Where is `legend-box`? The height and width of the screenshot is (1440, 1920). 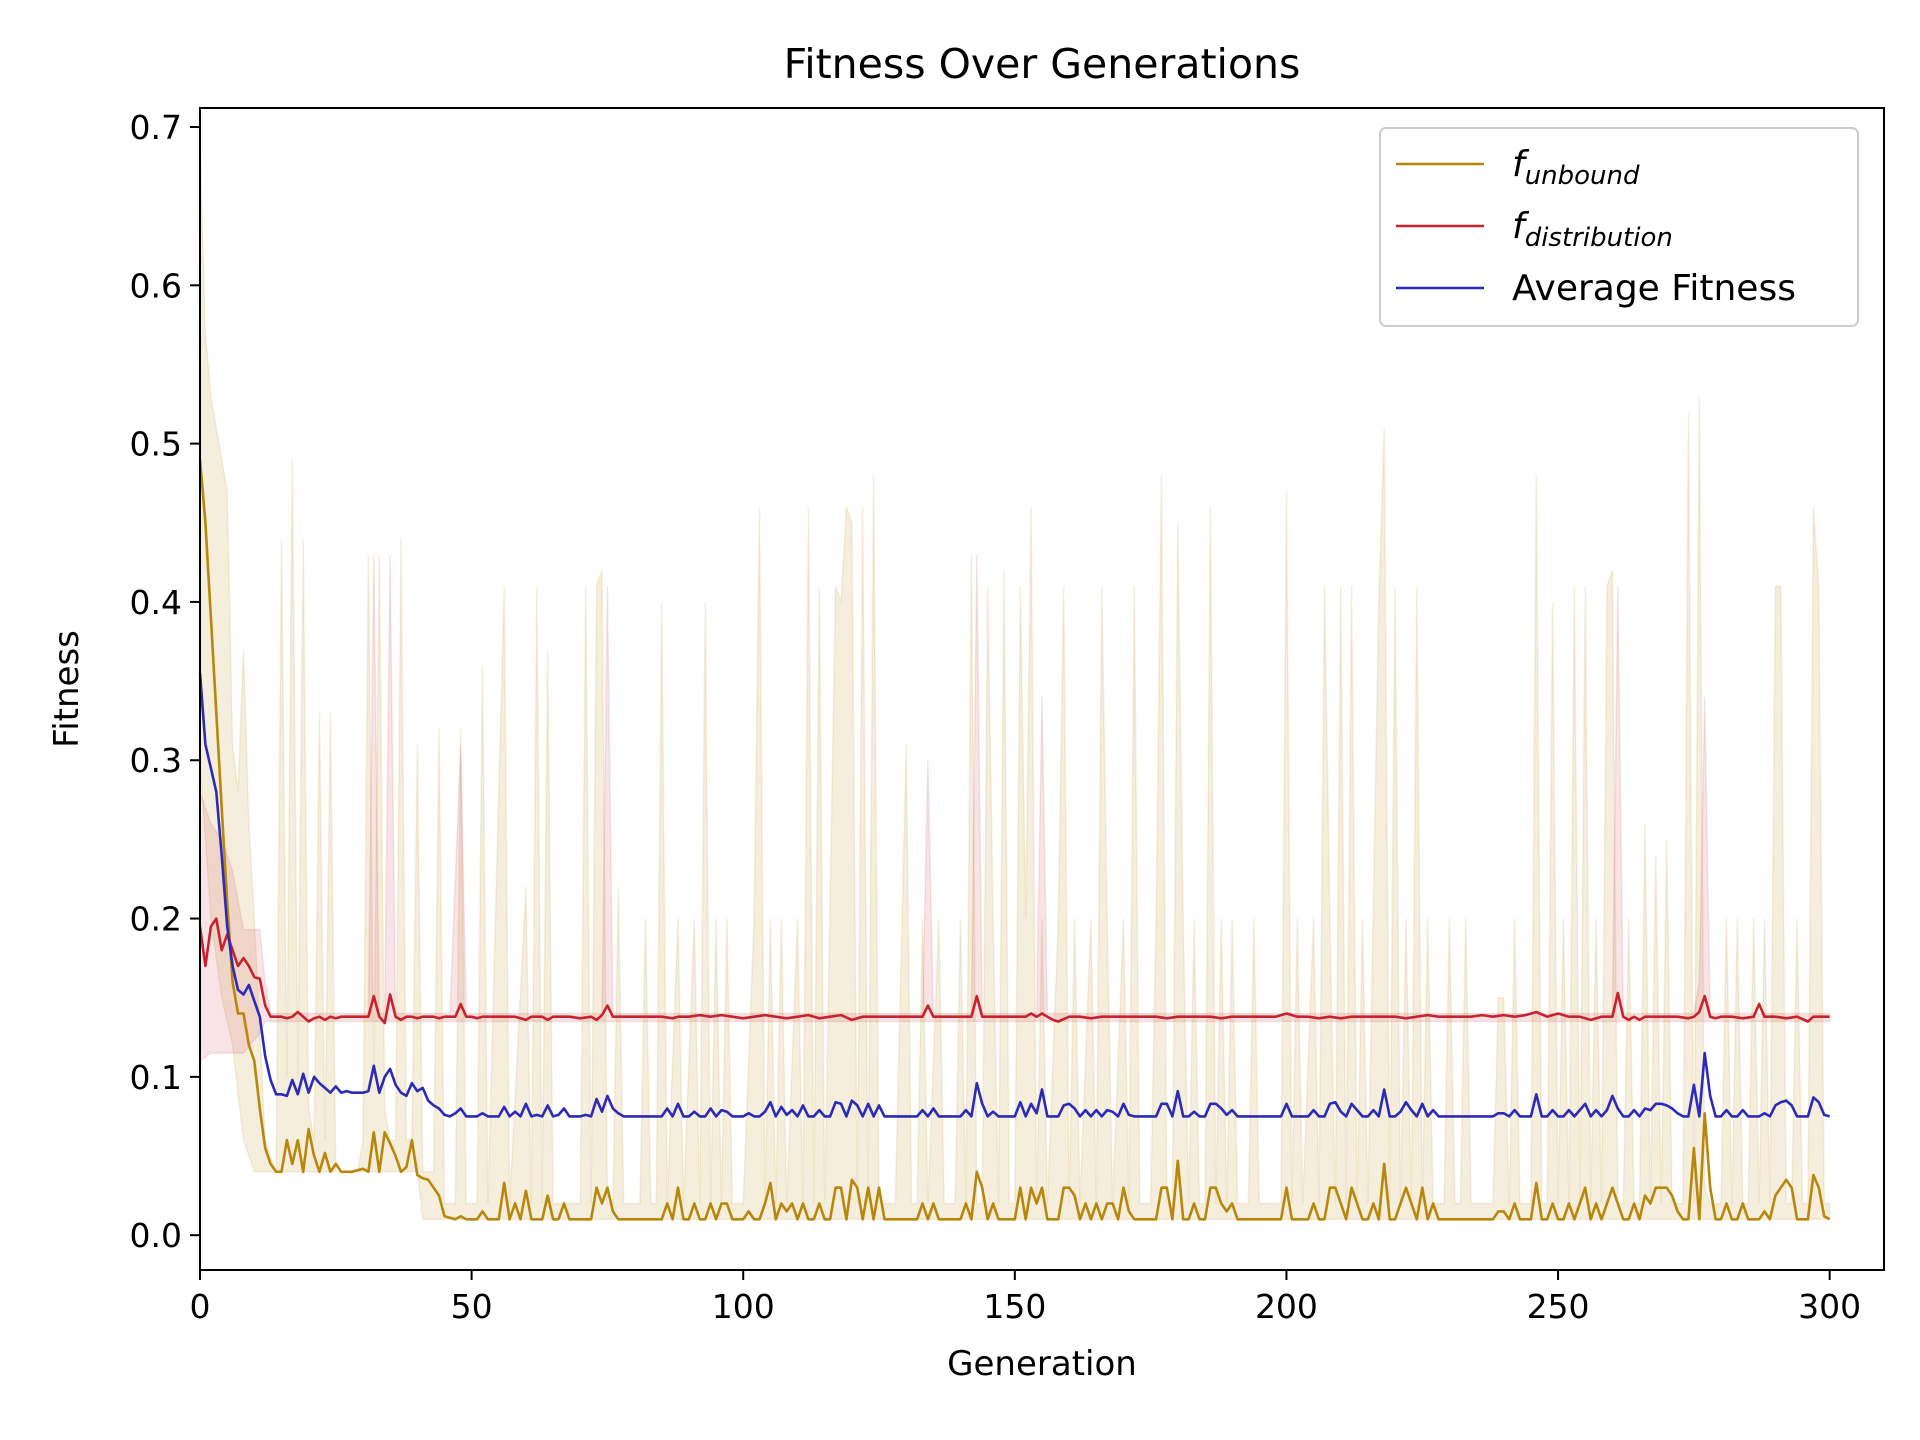
legend-box is located at coordinates (1619, 227).